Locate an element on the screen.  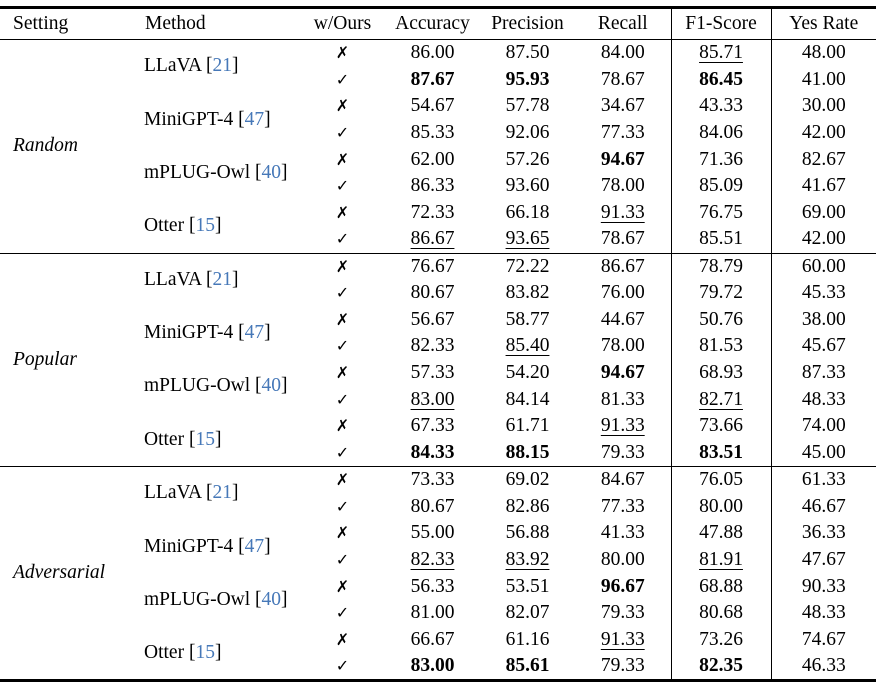
metric-text: 56.33 is located at coordinates (432, 586).